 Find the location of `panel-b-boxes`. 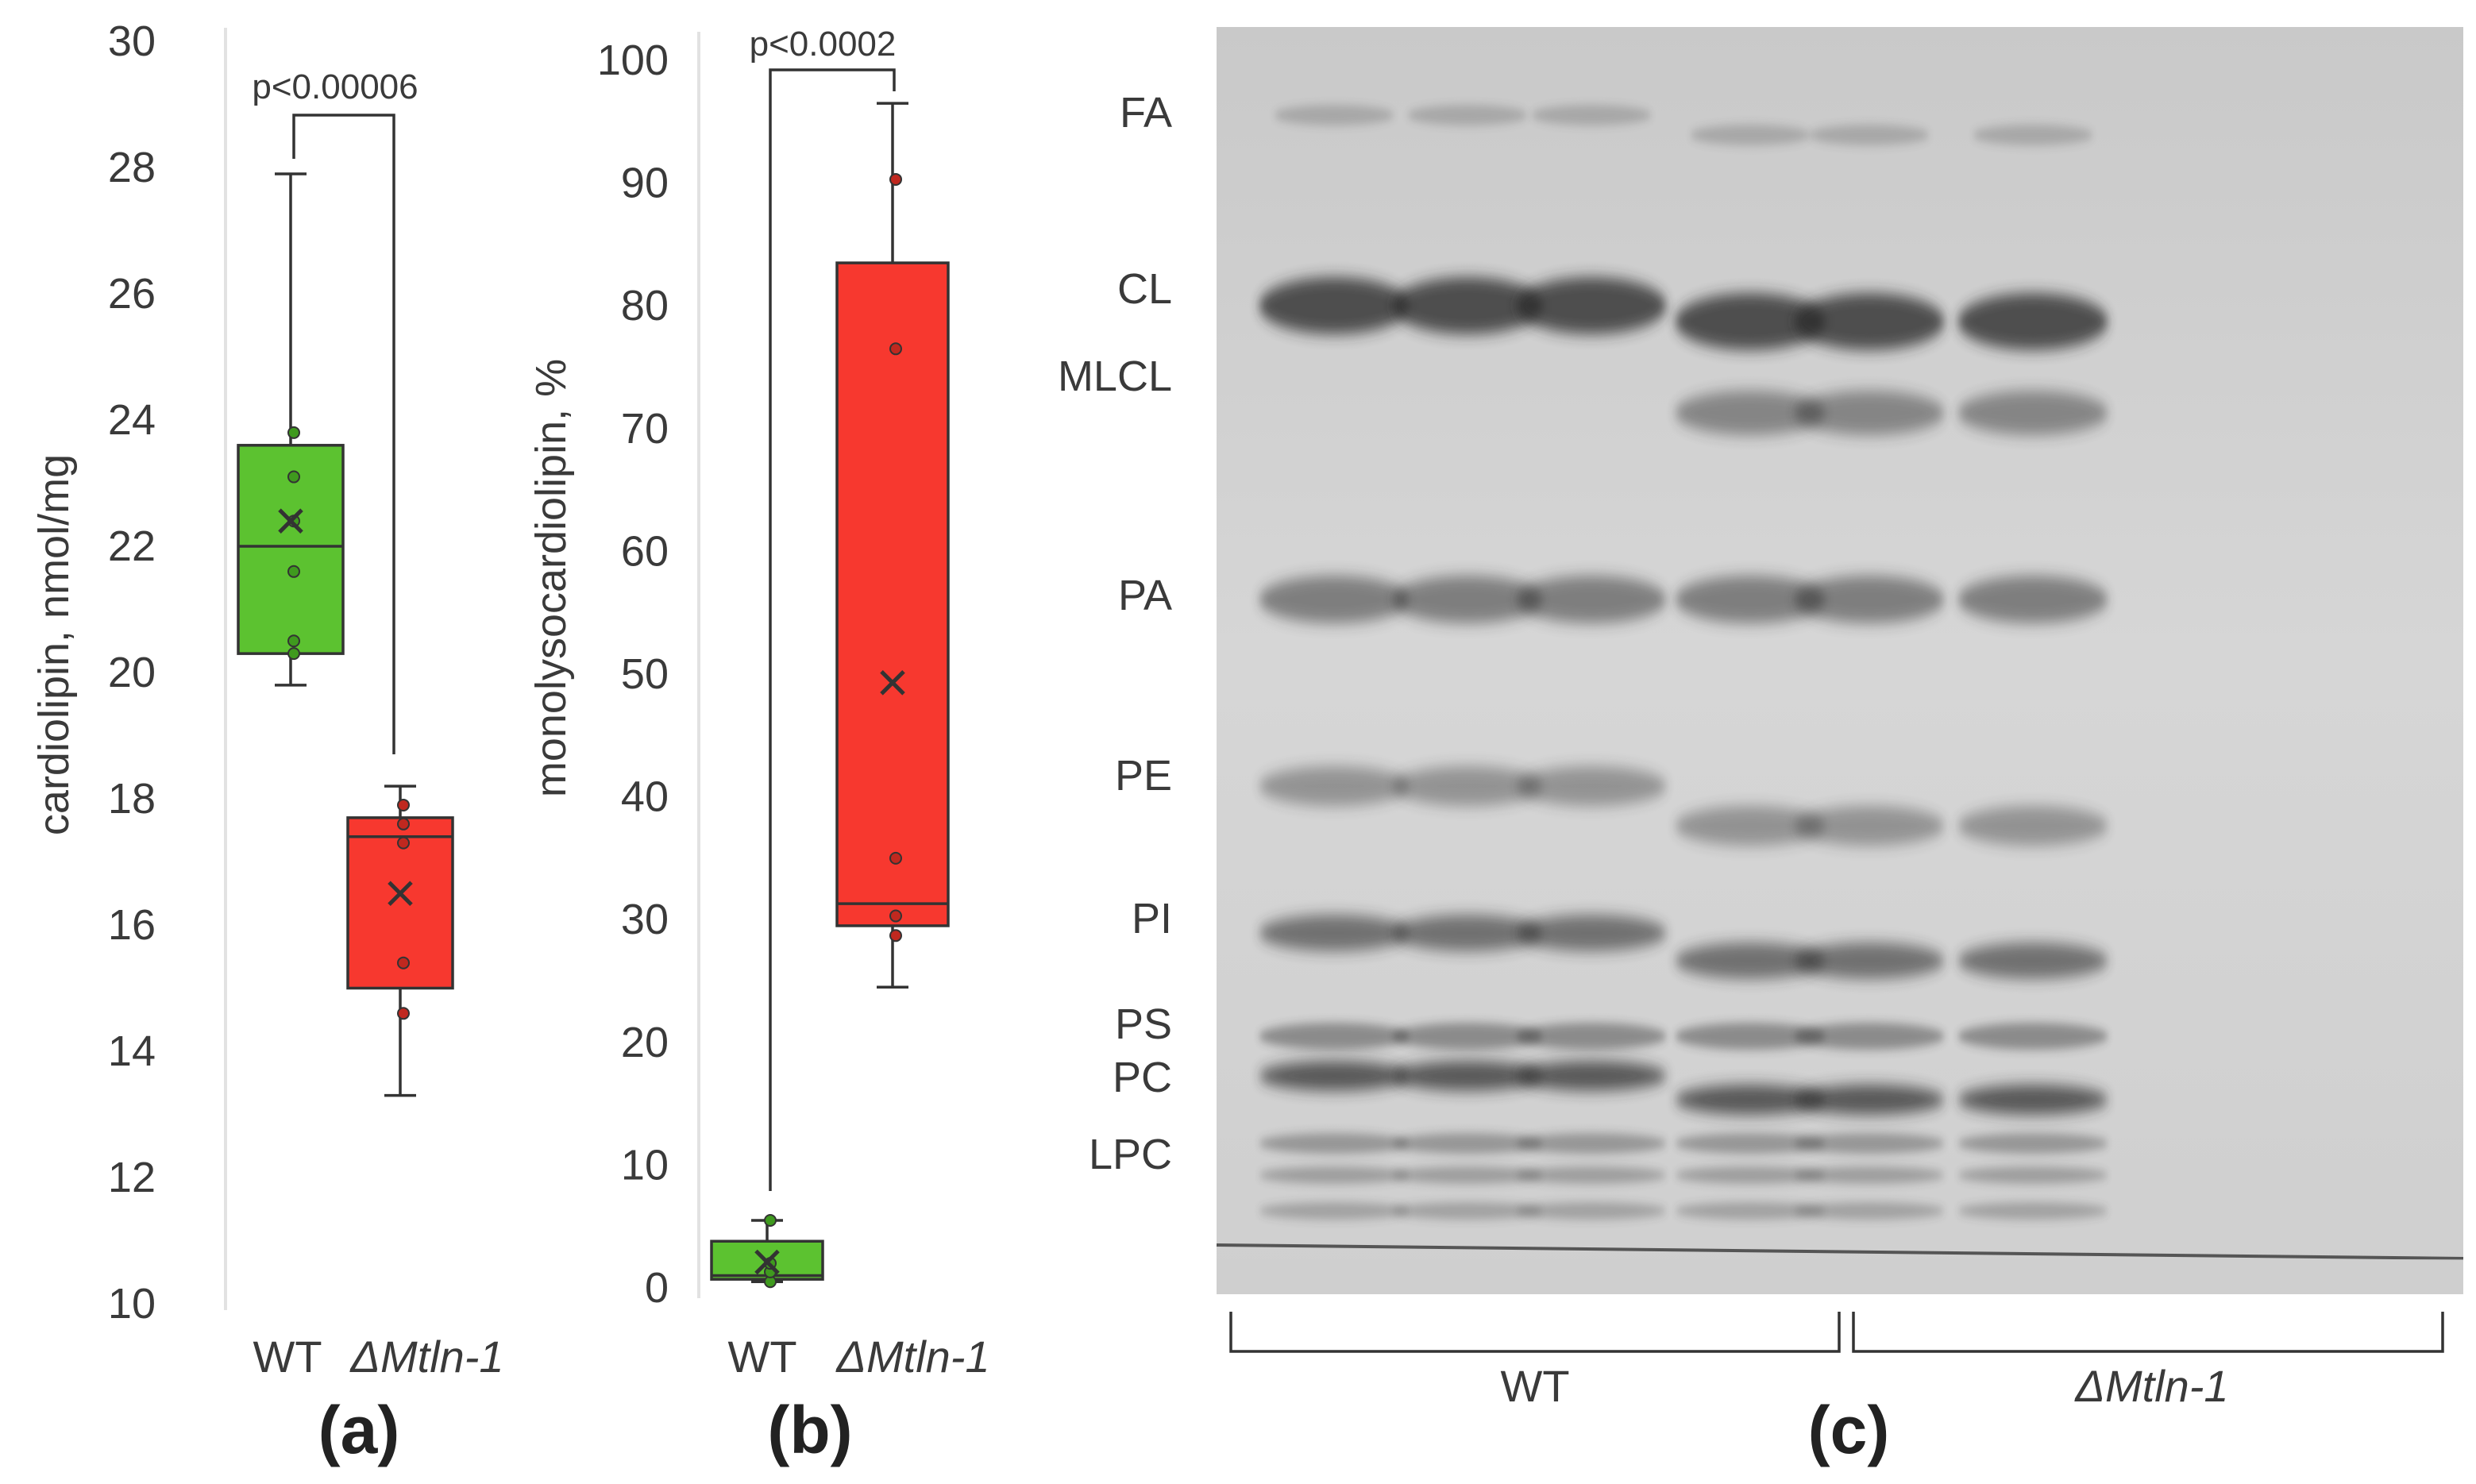

panel-b-boxes is located at coordinates (830, 696).